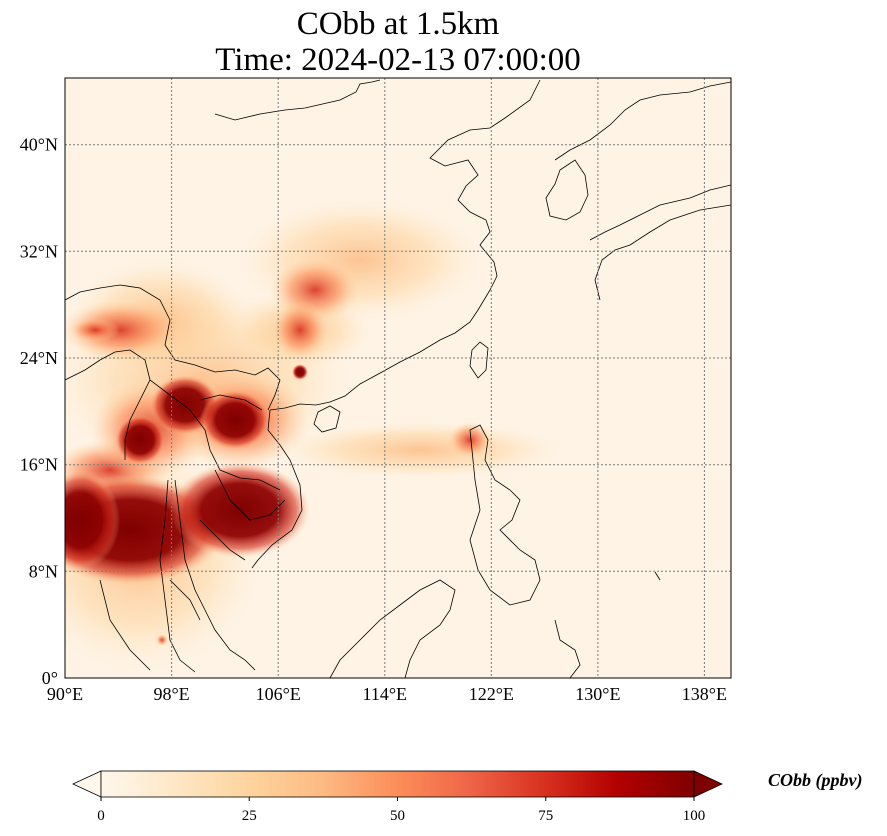 This screenshot has width=887, height=836. What do you see at coordinates (398, 24) in the screenshot?
I see `map-title-line1: CObb at 1.5km` at bounding box center [398, 24].